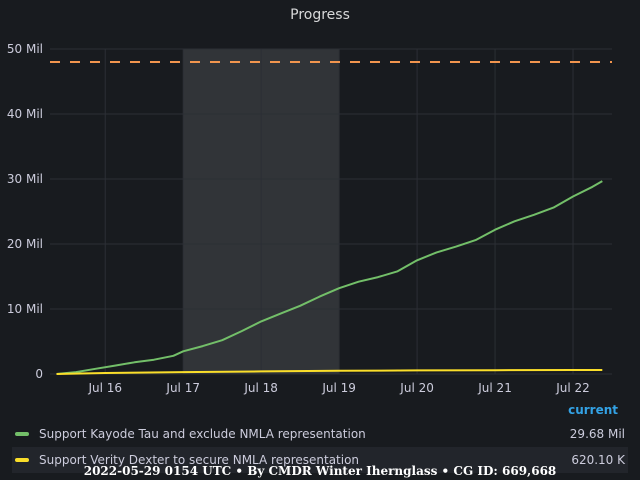  Describe the element at coordinates (25, 49) in the screenshot. I see `y-tick-label: 50 Mil` at that location.